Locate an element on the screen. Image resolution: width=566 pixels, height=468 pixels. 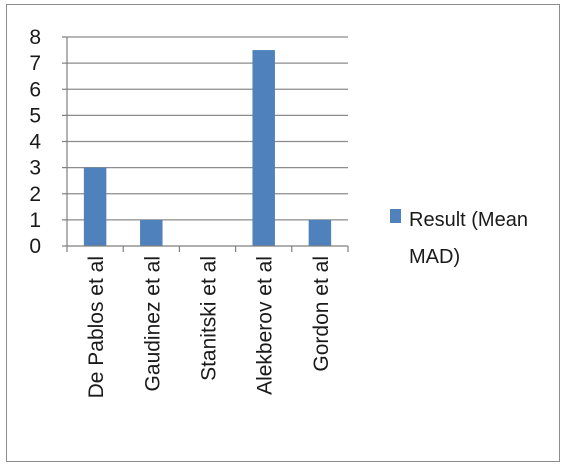
y-tick-label: 4 is located at coordinates (35, 142).